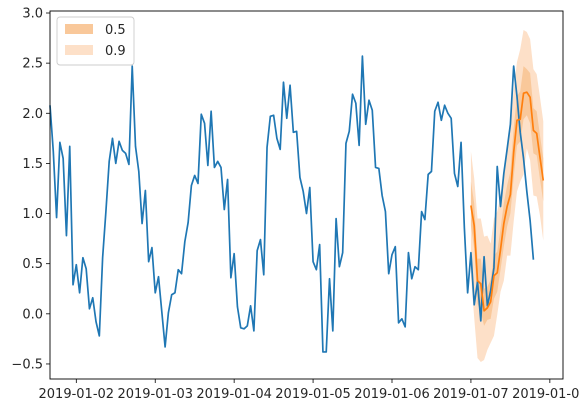  I want to click on x-tick-label: 2019-01-06, so click(392, 394).